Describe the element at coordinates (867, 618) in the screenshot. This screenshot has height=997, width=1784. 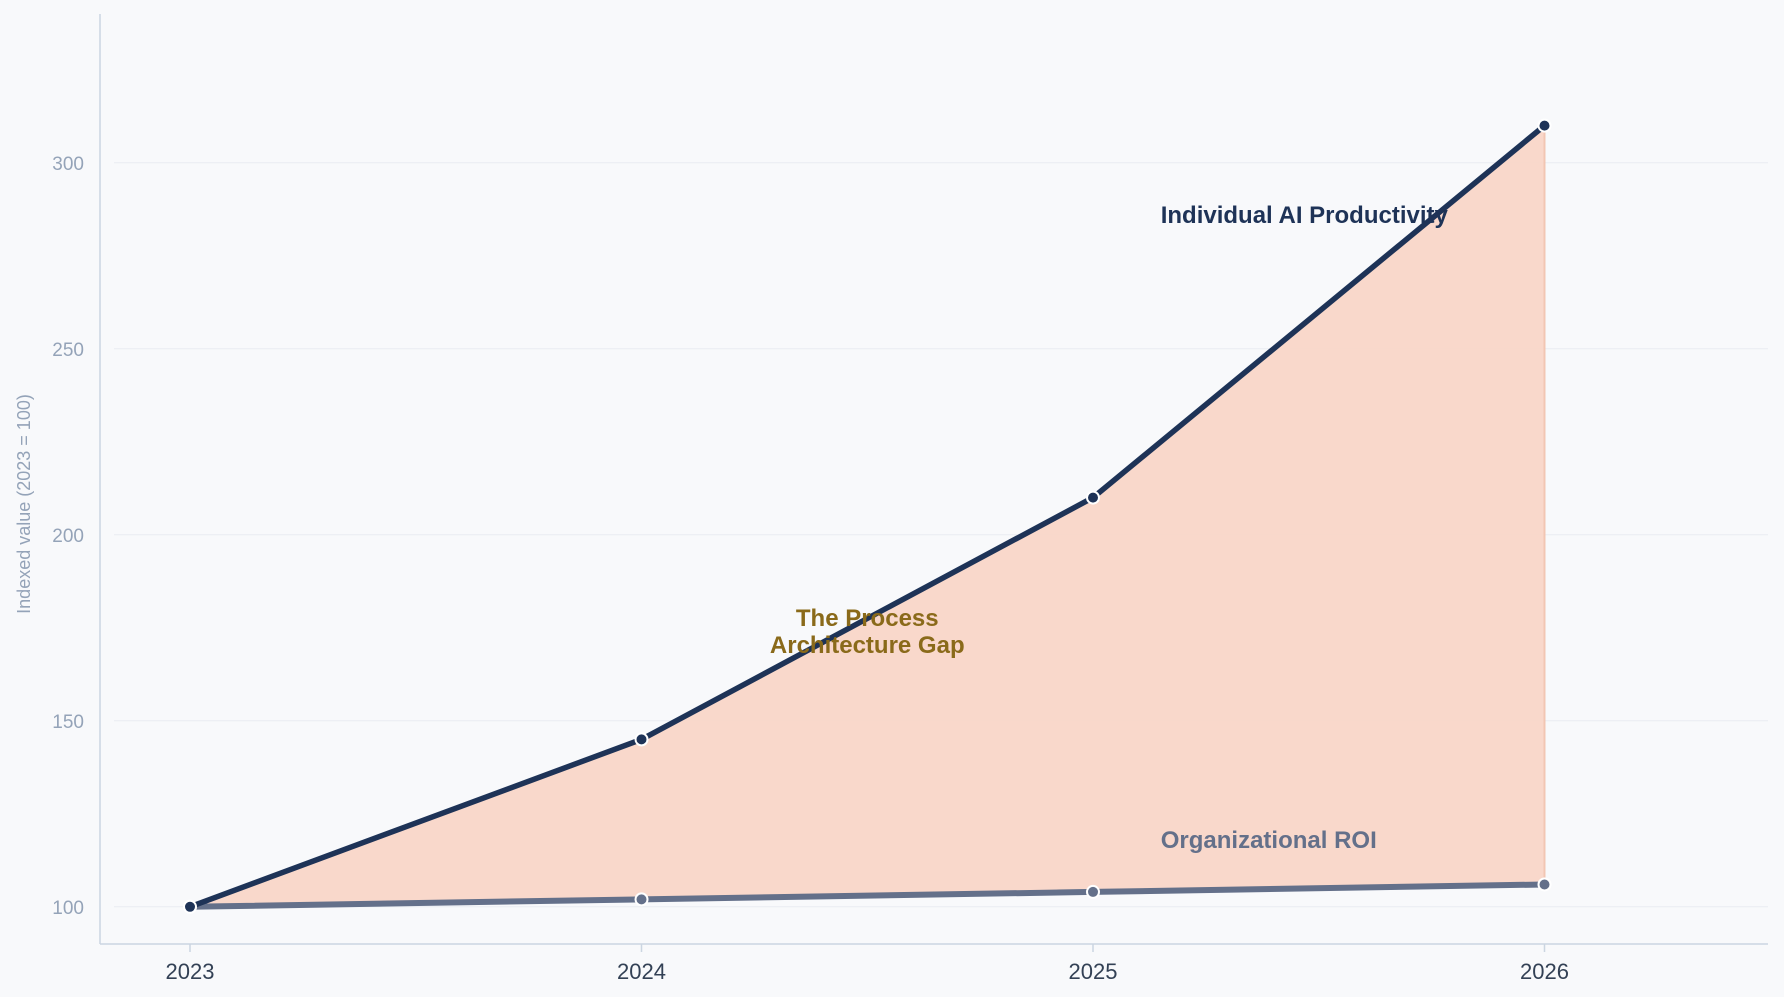
I see `annotation-gap: The Process` at that location.